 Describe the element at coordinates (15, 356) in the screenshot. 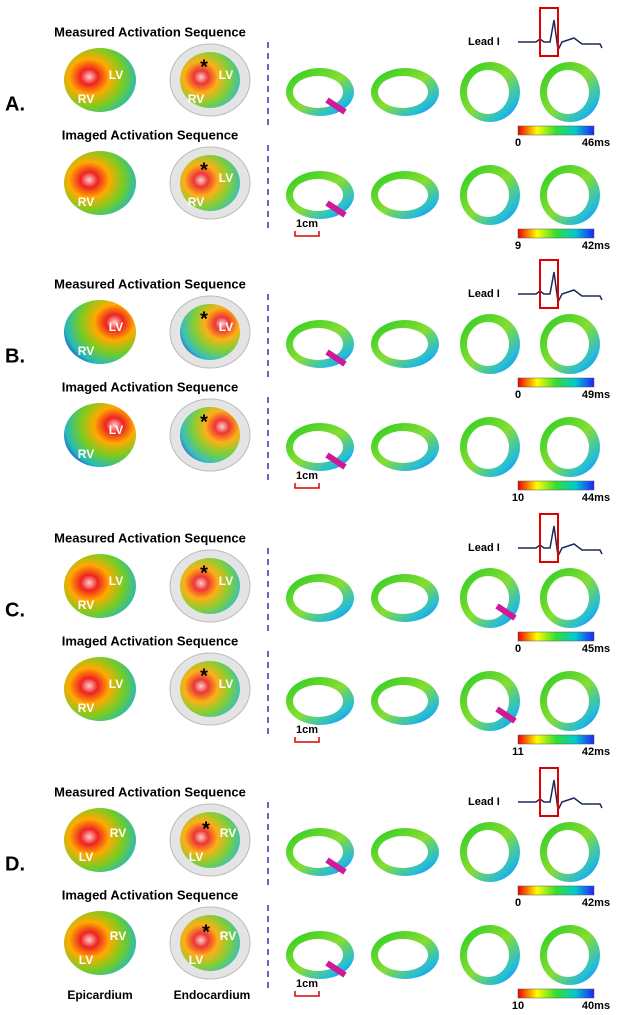

I see `panel-label: B.` at that location.